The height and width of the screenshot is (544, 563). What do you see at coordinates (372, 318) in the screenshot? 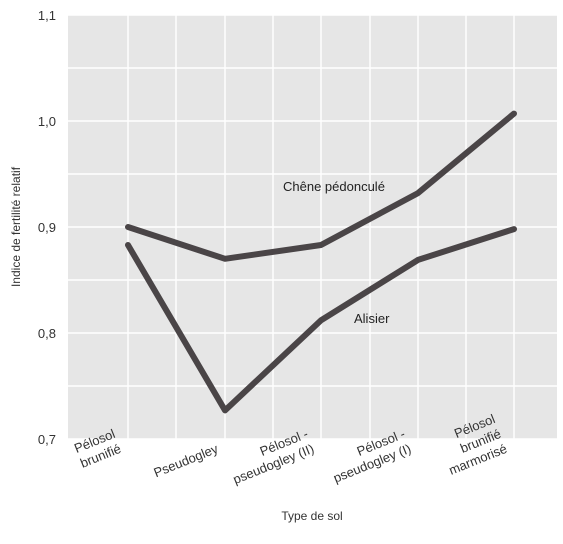
I see `series-label-alisier: Alisier` at bounding box center [372, 318].